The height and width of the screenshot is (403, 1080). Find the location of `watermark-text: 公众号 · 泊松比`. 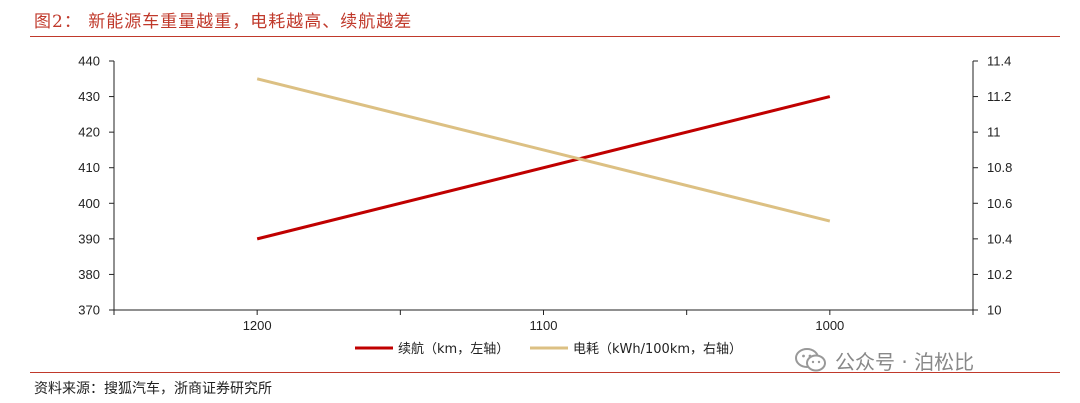

watermark-text: 公众号 · 泊松比 is located at coordinates (905, 361).